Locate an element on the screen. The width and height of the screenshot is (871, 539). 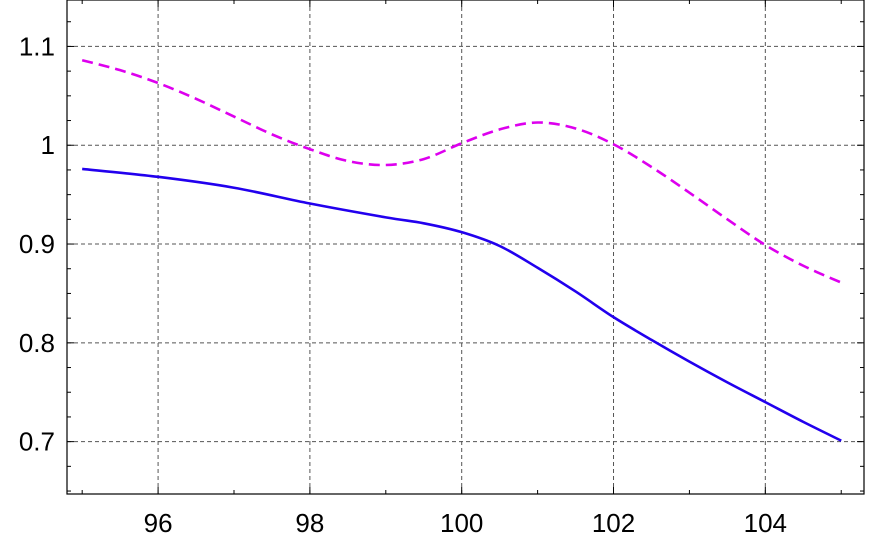
x-tick-label: 104 is located at coordinates (765, 523).